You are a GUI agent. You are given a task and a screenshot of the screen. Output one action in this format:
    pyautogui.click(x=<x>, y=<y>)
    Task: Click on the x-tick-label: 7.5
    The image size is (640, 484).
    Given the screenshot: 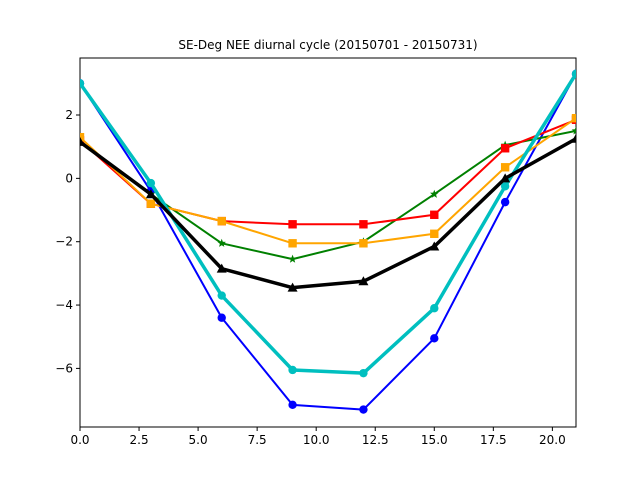 What is the action you would take?
    pyautogui.click(x=257, y=440)
    